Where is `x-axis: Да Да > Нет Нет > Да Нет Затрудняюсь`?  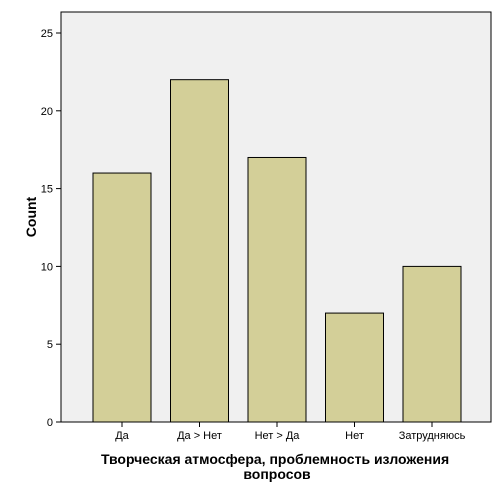 x-axis: Да Да > Нет Нет > Да Нет Затрудняюсь is located at coordinates (290, 432).